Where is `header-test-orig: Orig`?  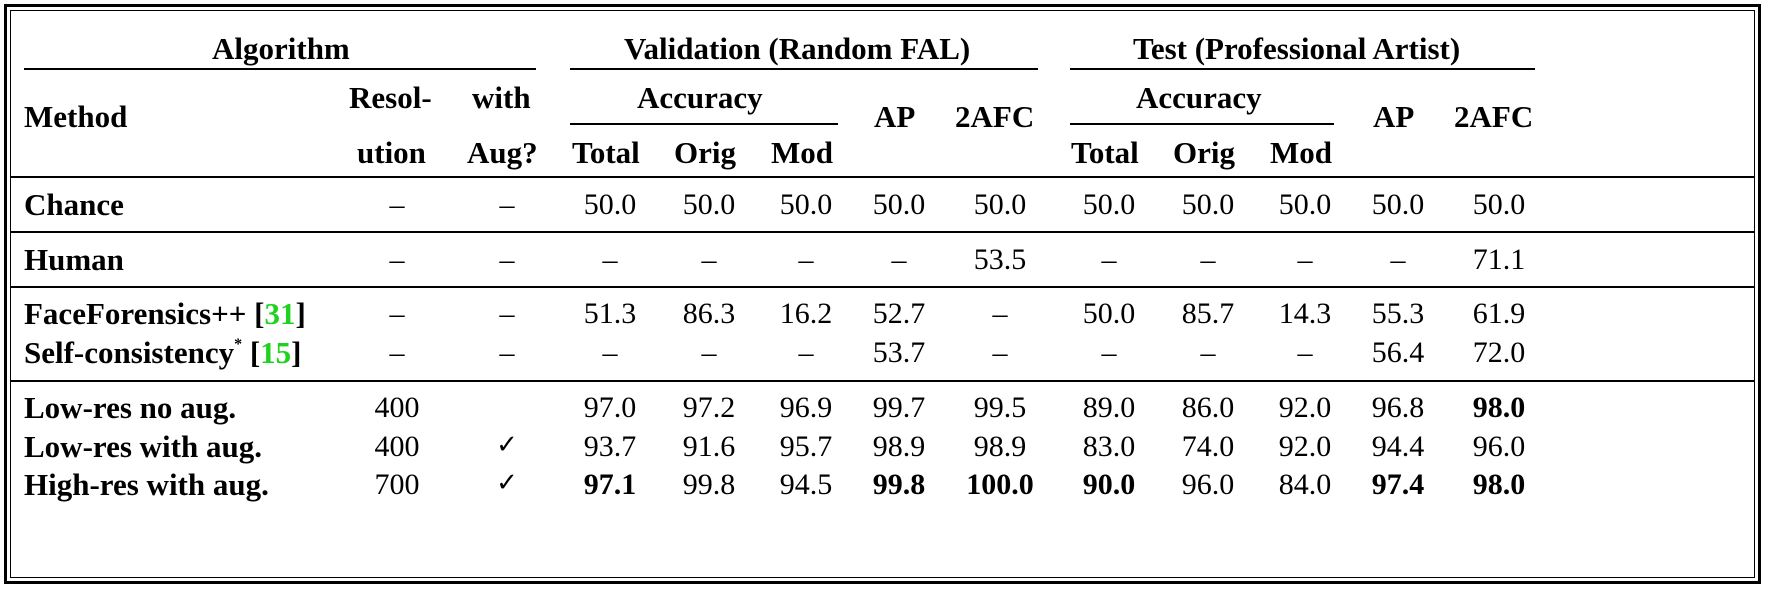 header-test-orig: Orig is located at coordinates (1204, 152).